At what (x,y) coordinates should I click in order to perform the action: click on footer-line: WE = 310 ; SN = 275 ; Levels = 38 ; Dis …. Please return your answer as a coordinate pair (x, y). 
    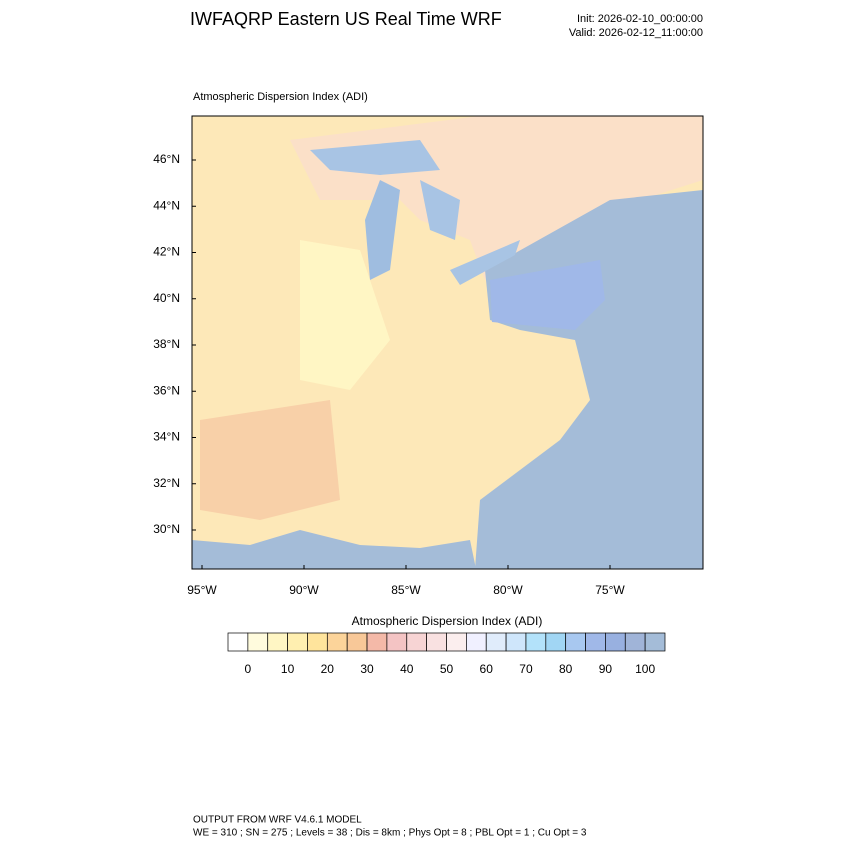
    Looking at the image, I should click on (390, 833).